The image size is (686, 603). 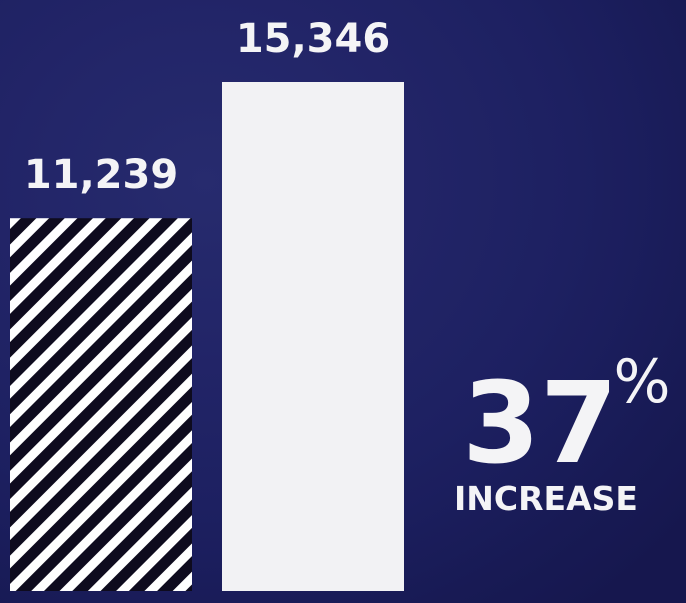 I want to click on value-label: 15,346, so click(x=313, y=39).